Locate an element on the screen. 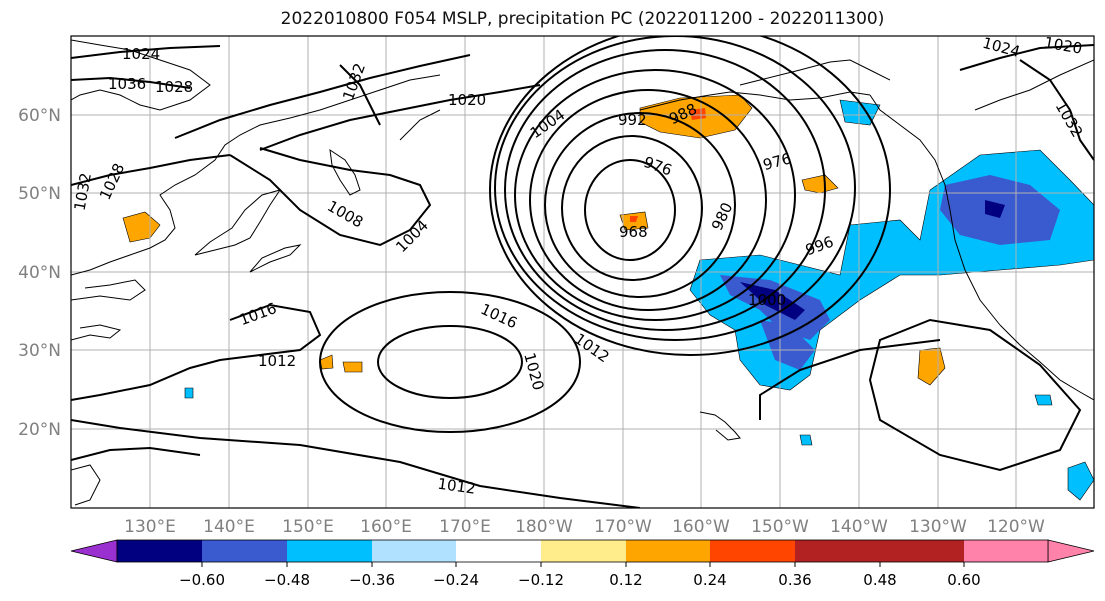 The image size is (1105, 601). lon-label: 150°E is located at coordinates (308, 527).